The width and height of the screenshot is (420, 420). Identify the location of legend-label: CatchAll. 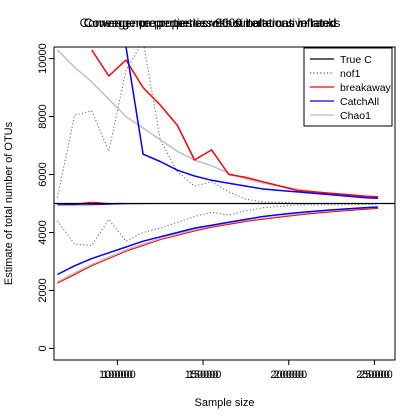
(359, 102).